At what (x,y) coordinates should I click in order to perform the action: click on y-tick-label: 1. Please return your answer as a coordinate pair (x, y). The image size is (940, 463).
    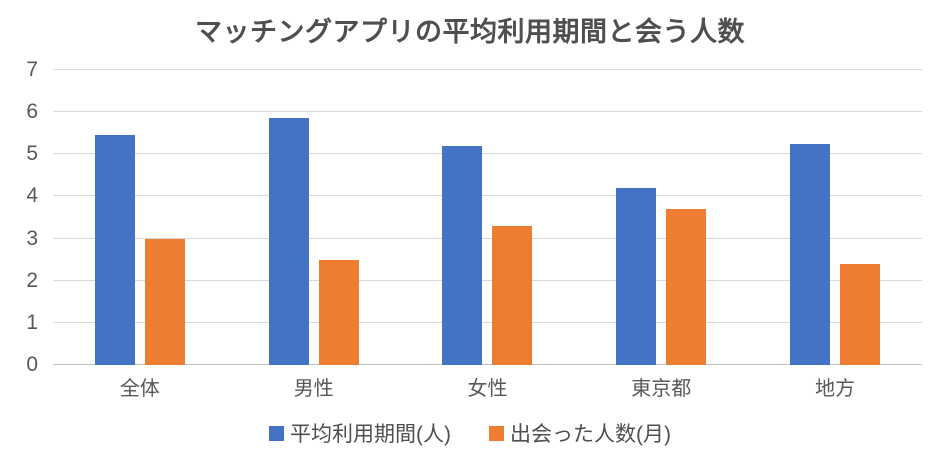
    Looking at the image, I should click on (32, 322).